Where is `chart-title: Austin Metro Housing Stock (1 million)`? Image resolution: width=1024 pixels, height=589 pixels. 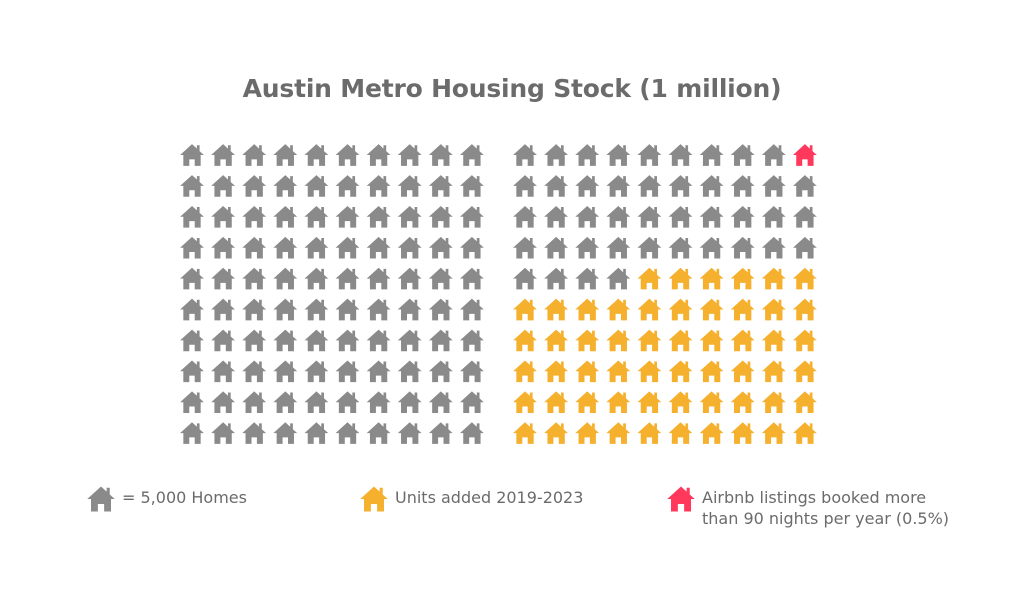
chart-title: Austin Metro Housing Stock (1 million) is located at coordinates (512, 88).